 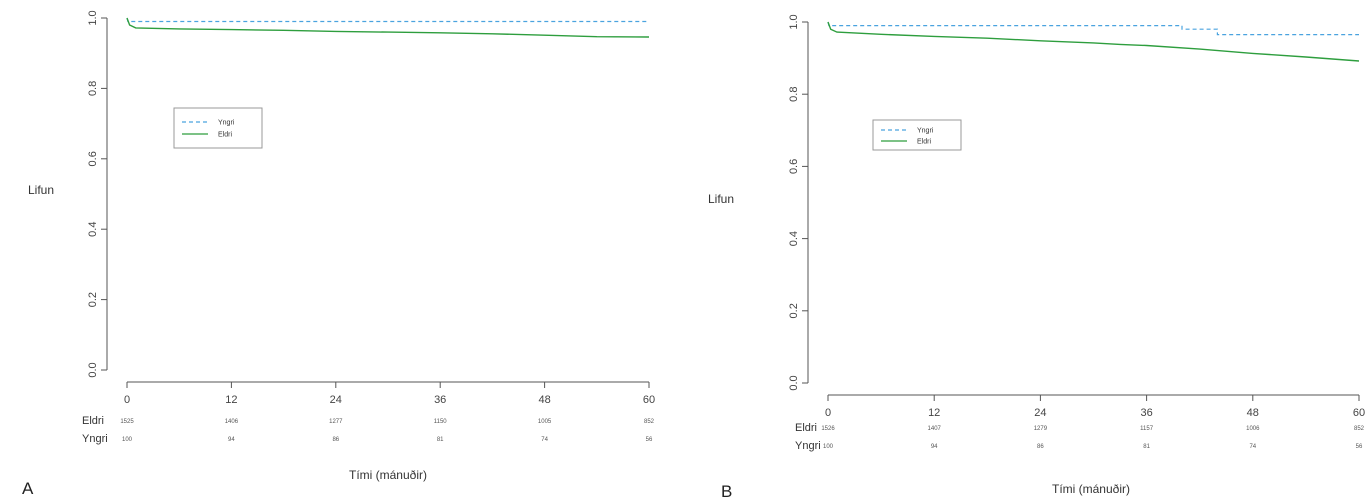 What do you see at coordinates (127, 422) in the screenshot?
I see `risk-count: 1525` at bounding box center [127, 422].